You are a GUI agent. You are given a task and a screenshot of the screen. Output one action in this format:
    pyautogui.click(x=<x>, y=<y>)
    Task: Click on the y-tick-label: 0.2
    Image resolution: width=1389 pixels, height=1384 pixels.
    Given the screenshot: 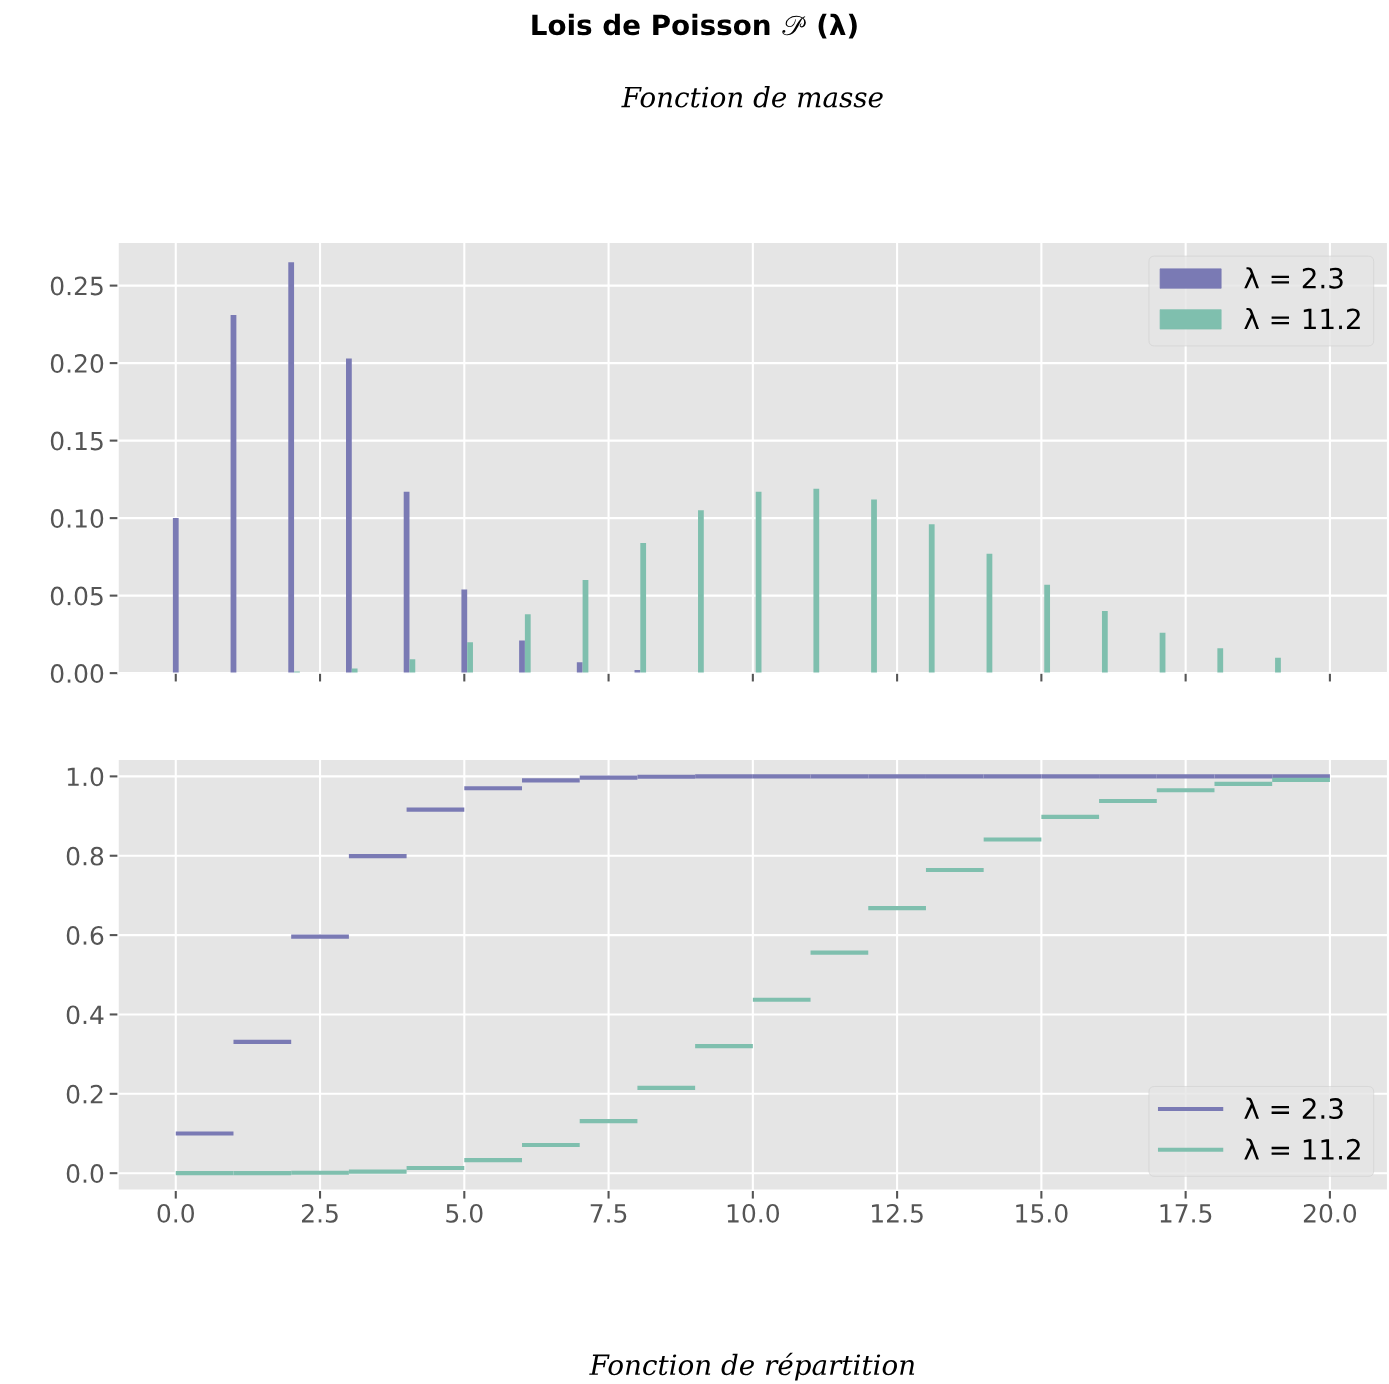 What is the action you would take?
    pyautogui.click(x=84, y=1094)
    